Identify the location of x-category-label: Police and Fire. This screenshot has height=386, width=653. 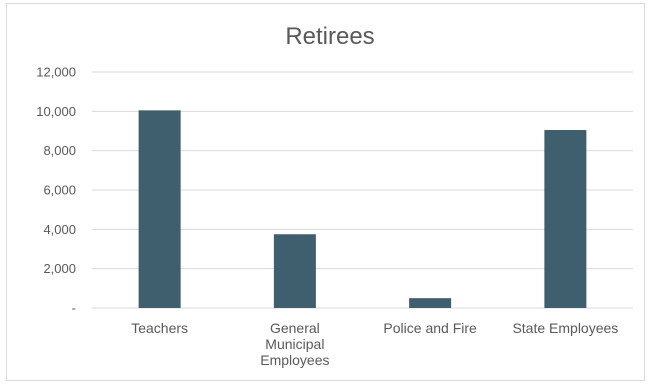
(430, 328).